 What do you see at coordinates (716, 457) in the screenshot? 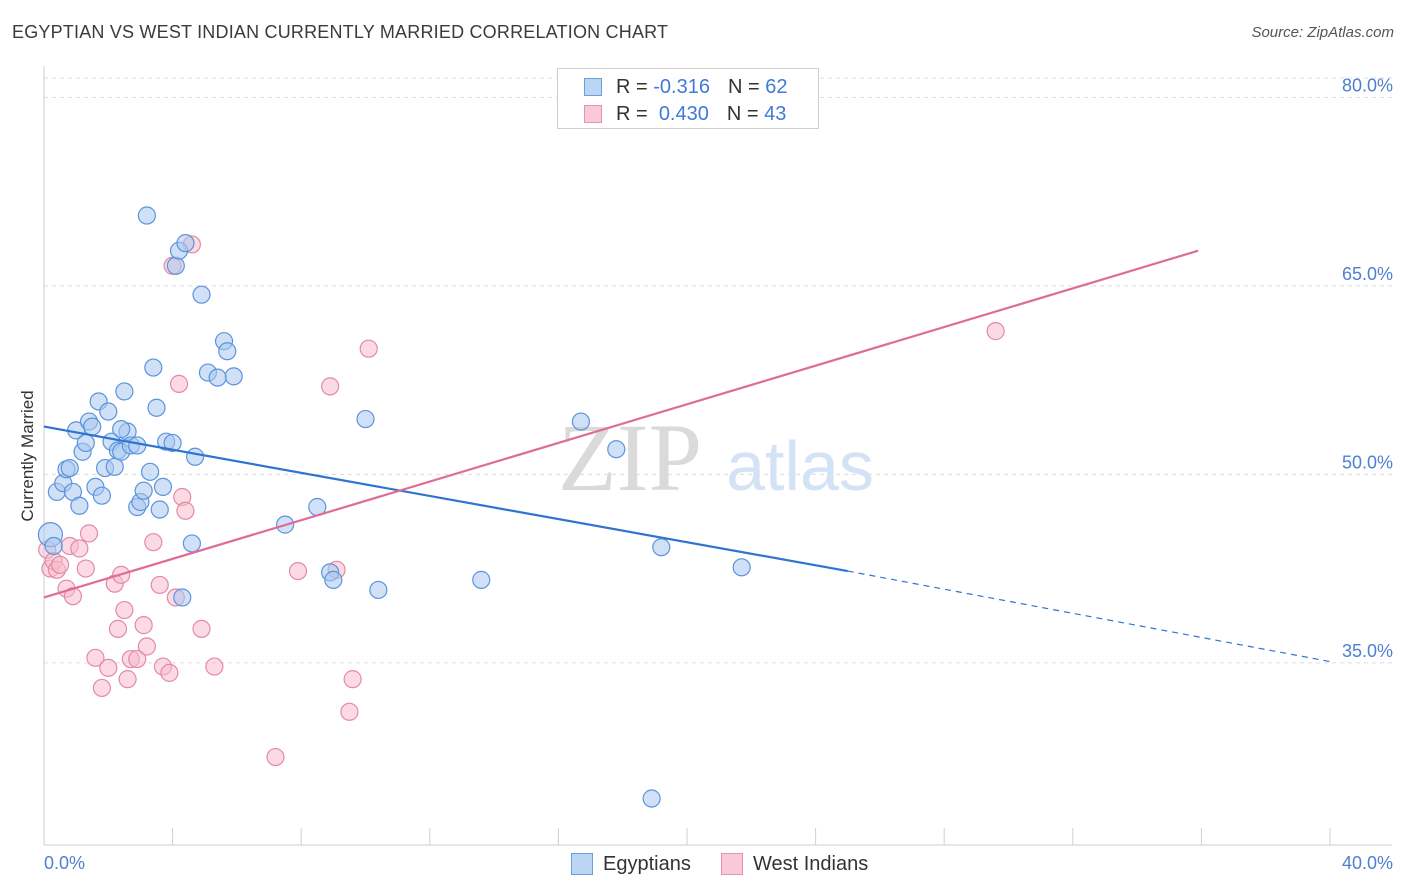
I see `watermark: ZIP atlas` at bounding box center [716, 457].